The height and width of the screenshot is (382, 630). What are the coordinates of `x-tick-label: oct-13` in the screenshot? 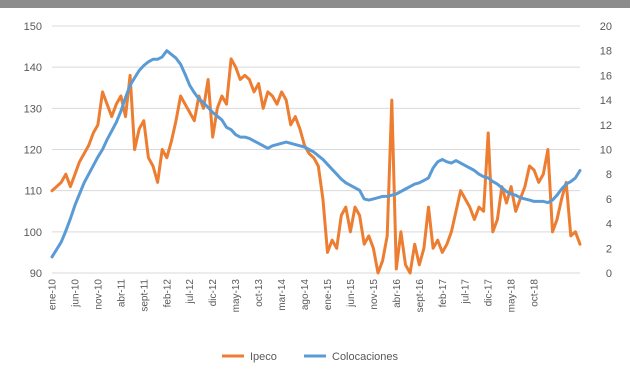 It's located at (259, 293).